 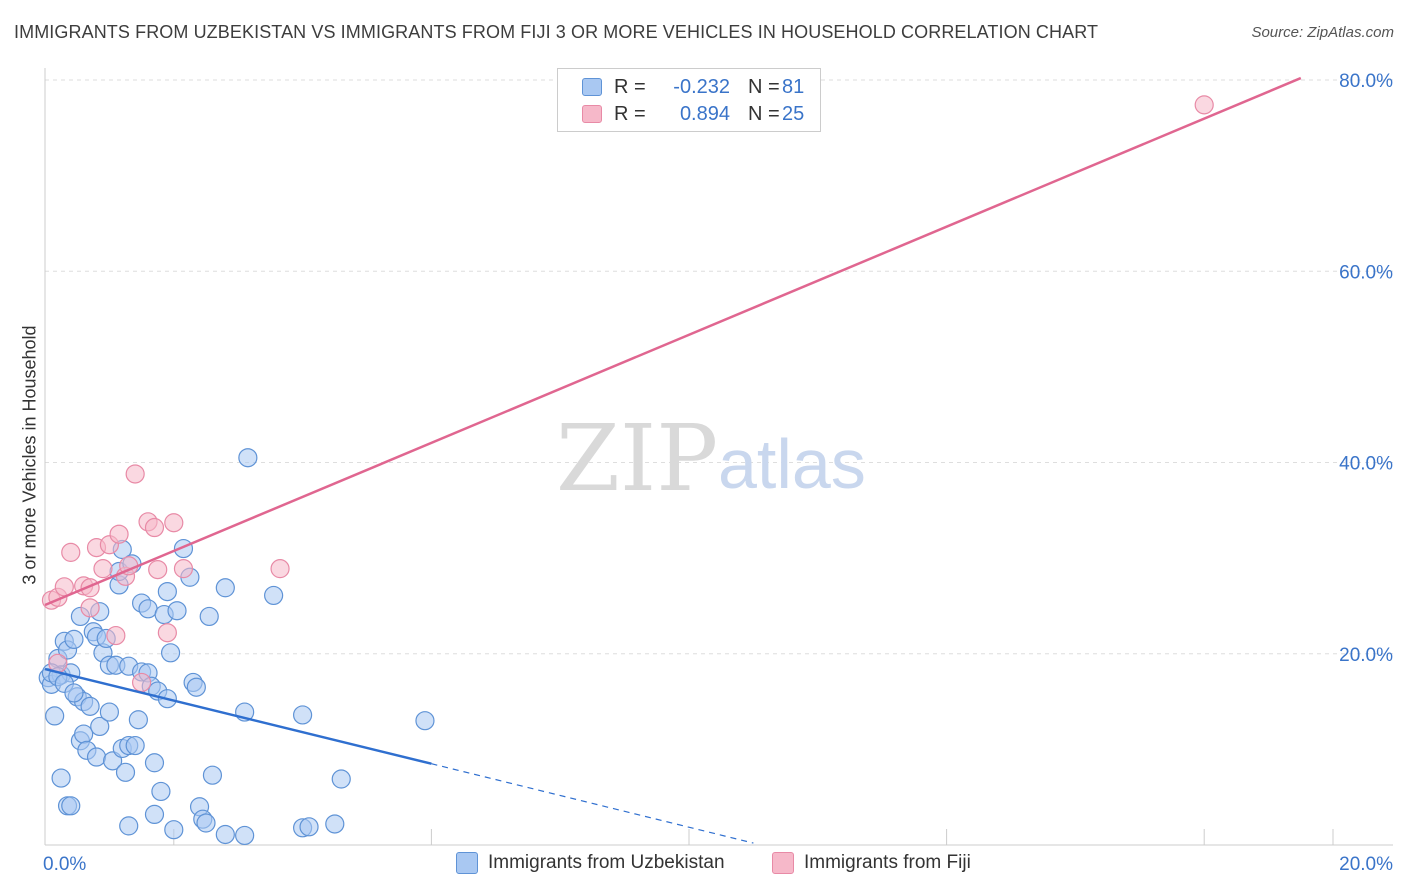 I want to click on bottom-legend-label-uzbekistan: Immigrants from Uzbekistan, so click(x=606, y=862).